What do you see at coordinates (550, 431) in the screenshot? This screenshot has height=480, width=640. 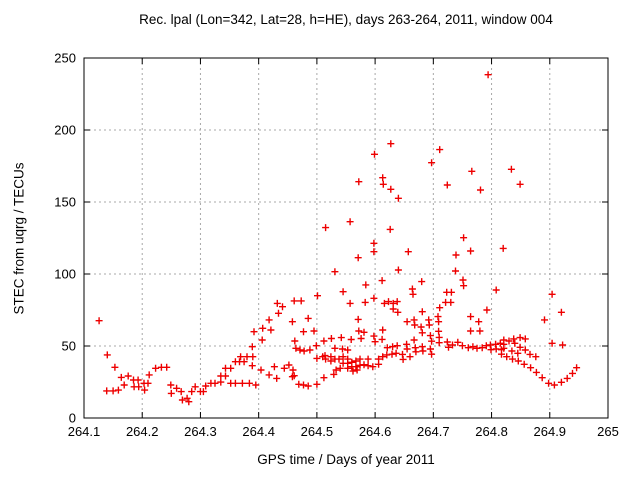 I see `x-tick-label: 264.9` at bounding box center [550, 431].